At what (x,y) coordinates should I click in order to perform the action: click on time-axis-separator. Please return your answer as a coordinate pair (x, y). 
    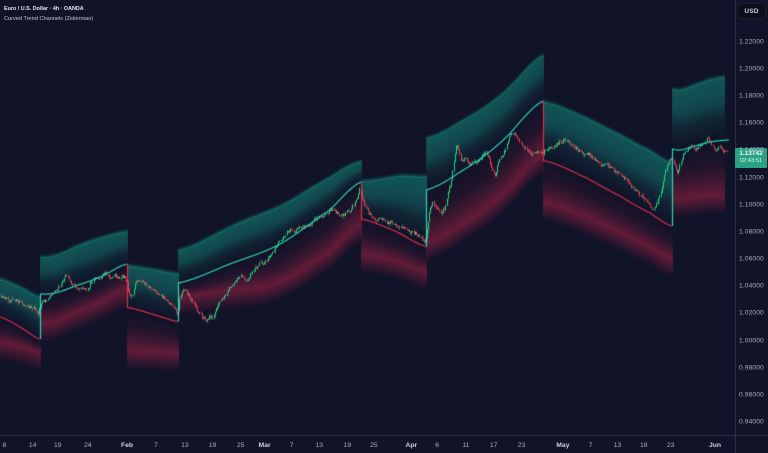
    Looking at the image, I should click on (384, 435).